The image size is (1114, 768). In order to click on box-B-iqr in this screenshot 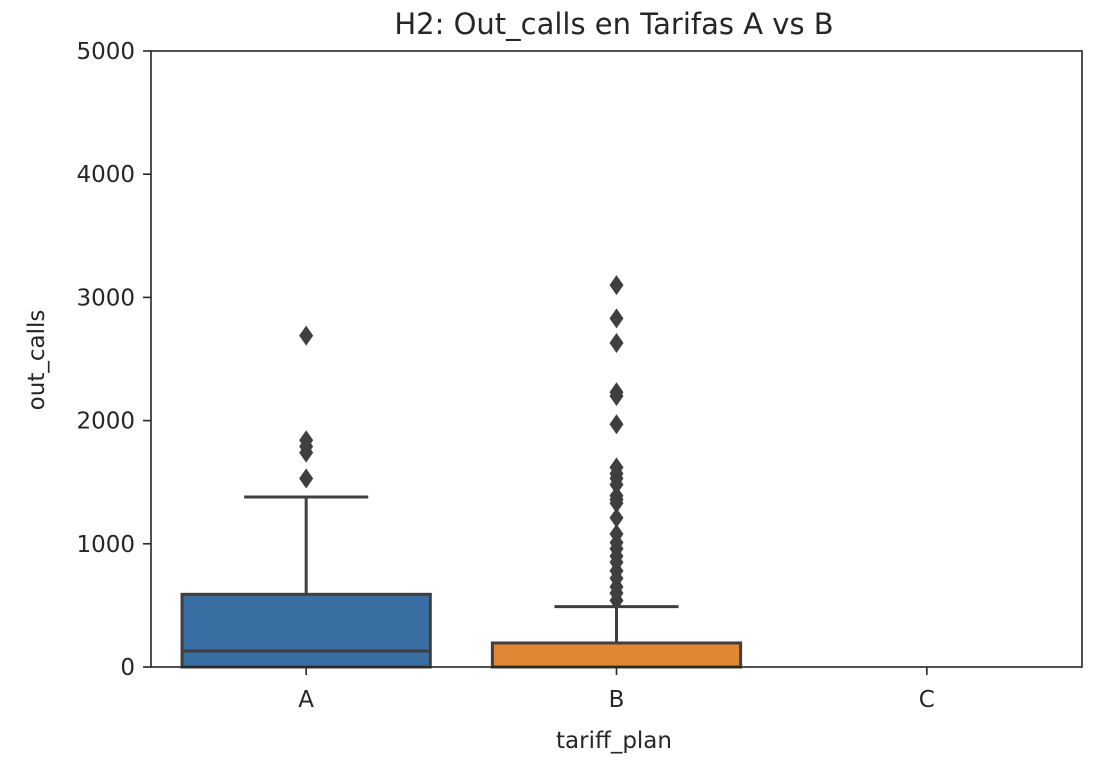, I will do `click(616, 655)`.